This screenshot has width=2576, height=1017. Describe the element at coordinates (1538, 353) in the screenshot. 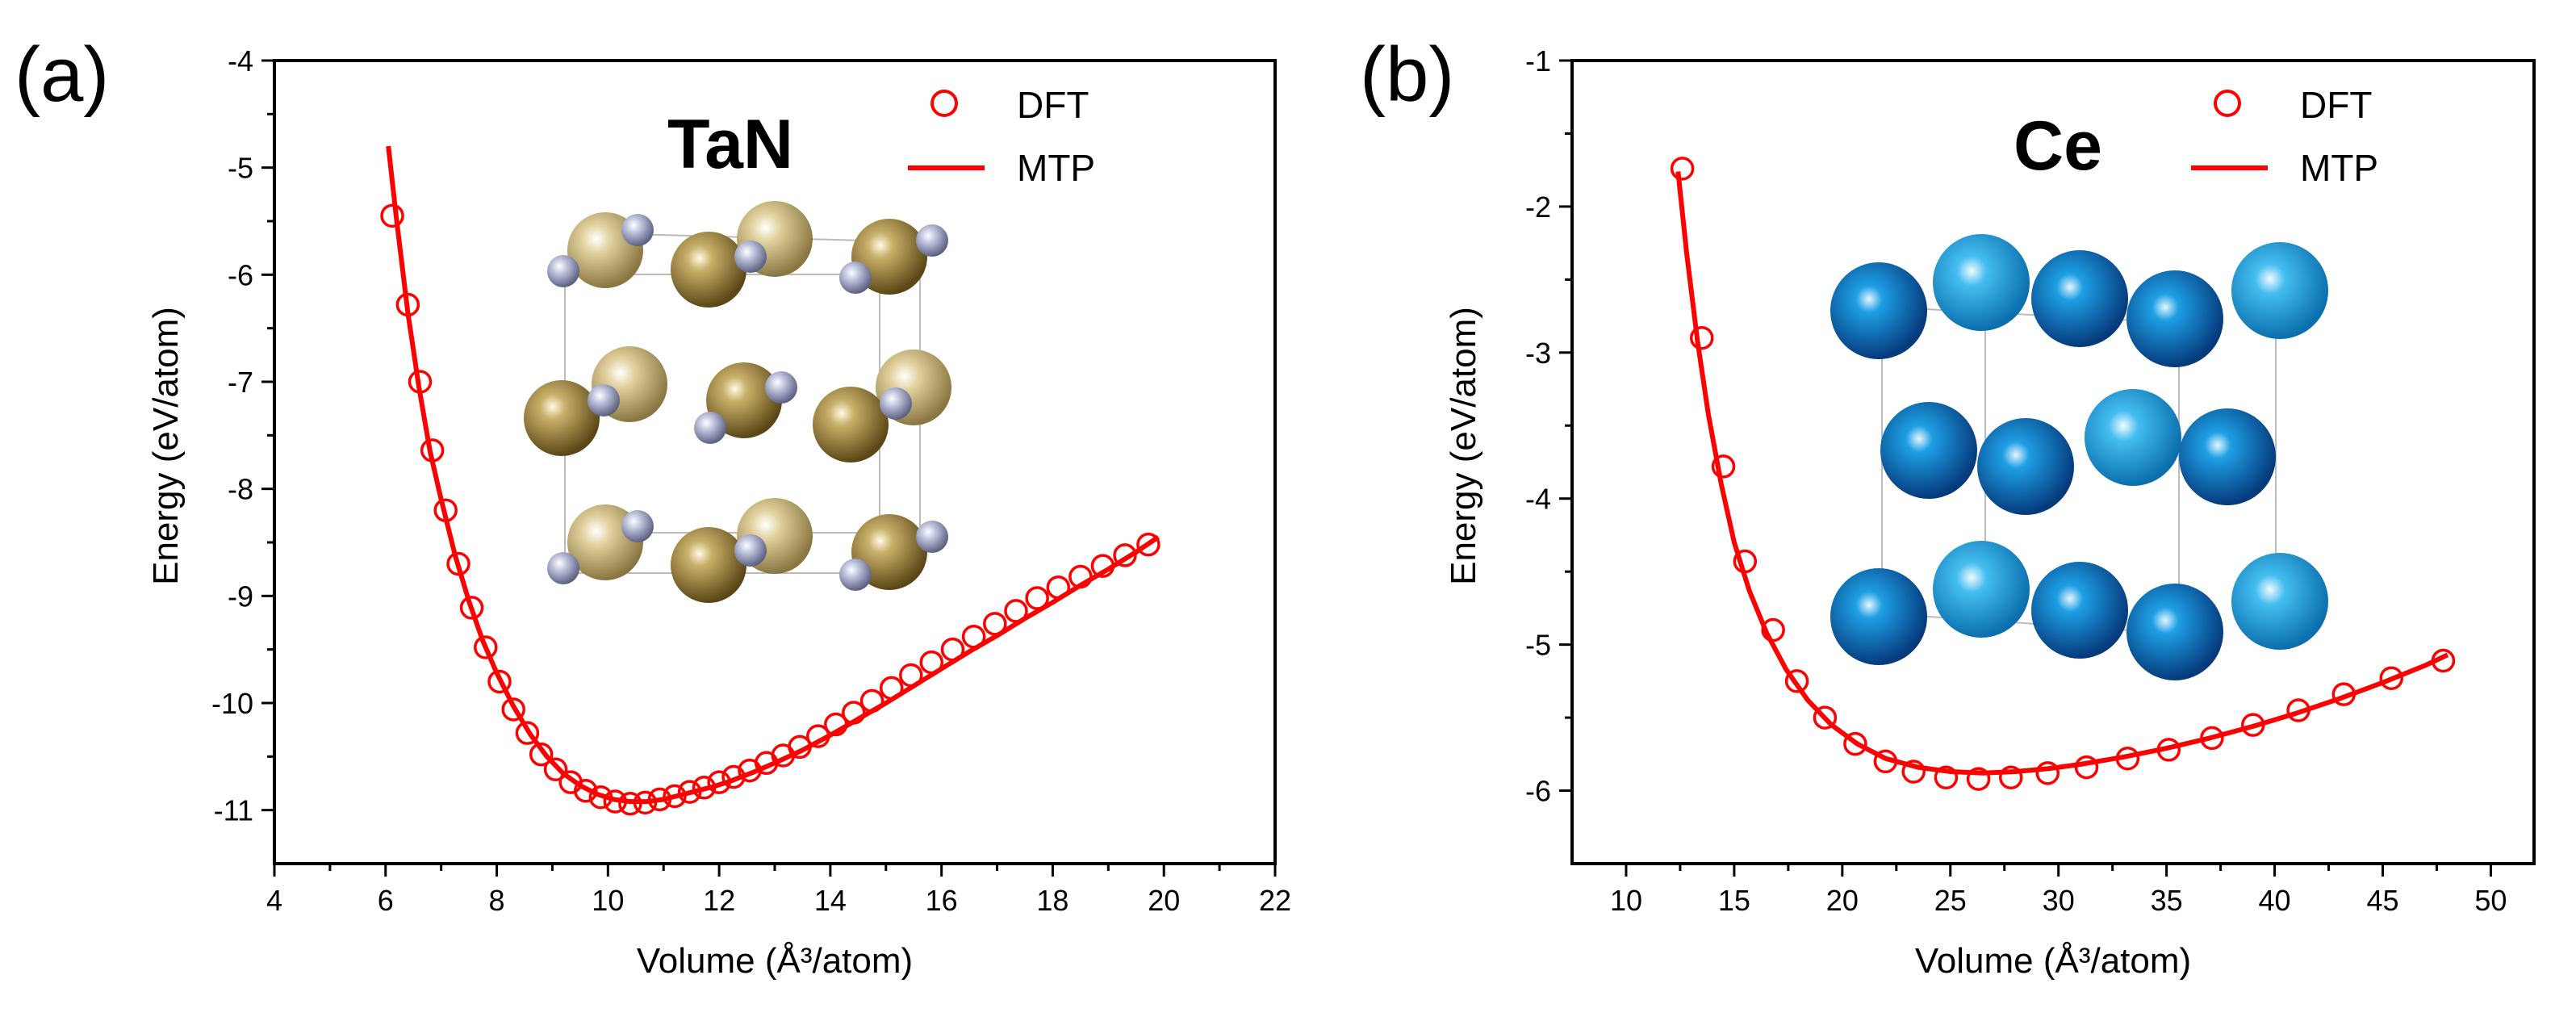

I see `y-tick-label: -3` at that location.